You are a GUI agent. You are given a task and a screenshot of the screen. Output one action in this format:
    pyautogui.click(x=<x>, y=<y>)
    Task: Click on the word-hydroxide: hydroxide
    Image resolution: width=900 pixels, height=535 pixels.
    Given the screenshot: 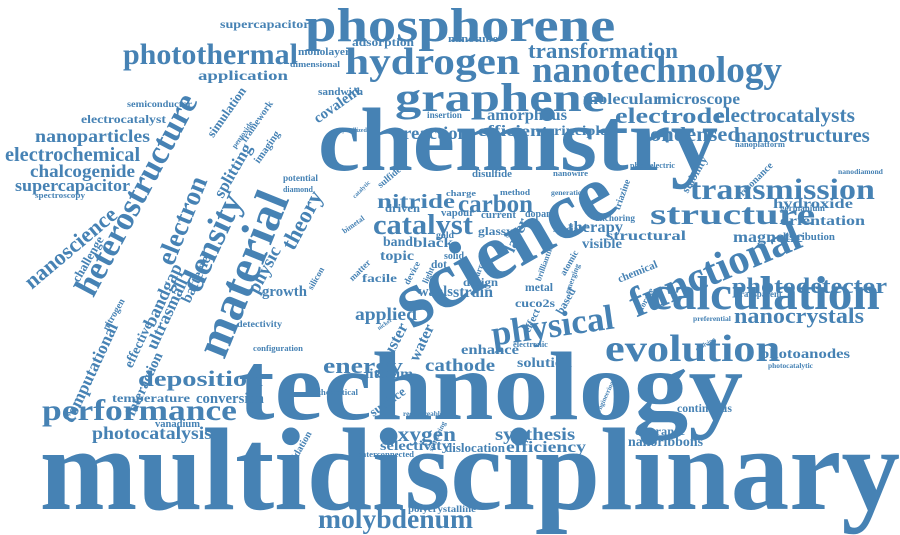 What is the action you would take?
    pyautogui.click(x=813, y=204)
    